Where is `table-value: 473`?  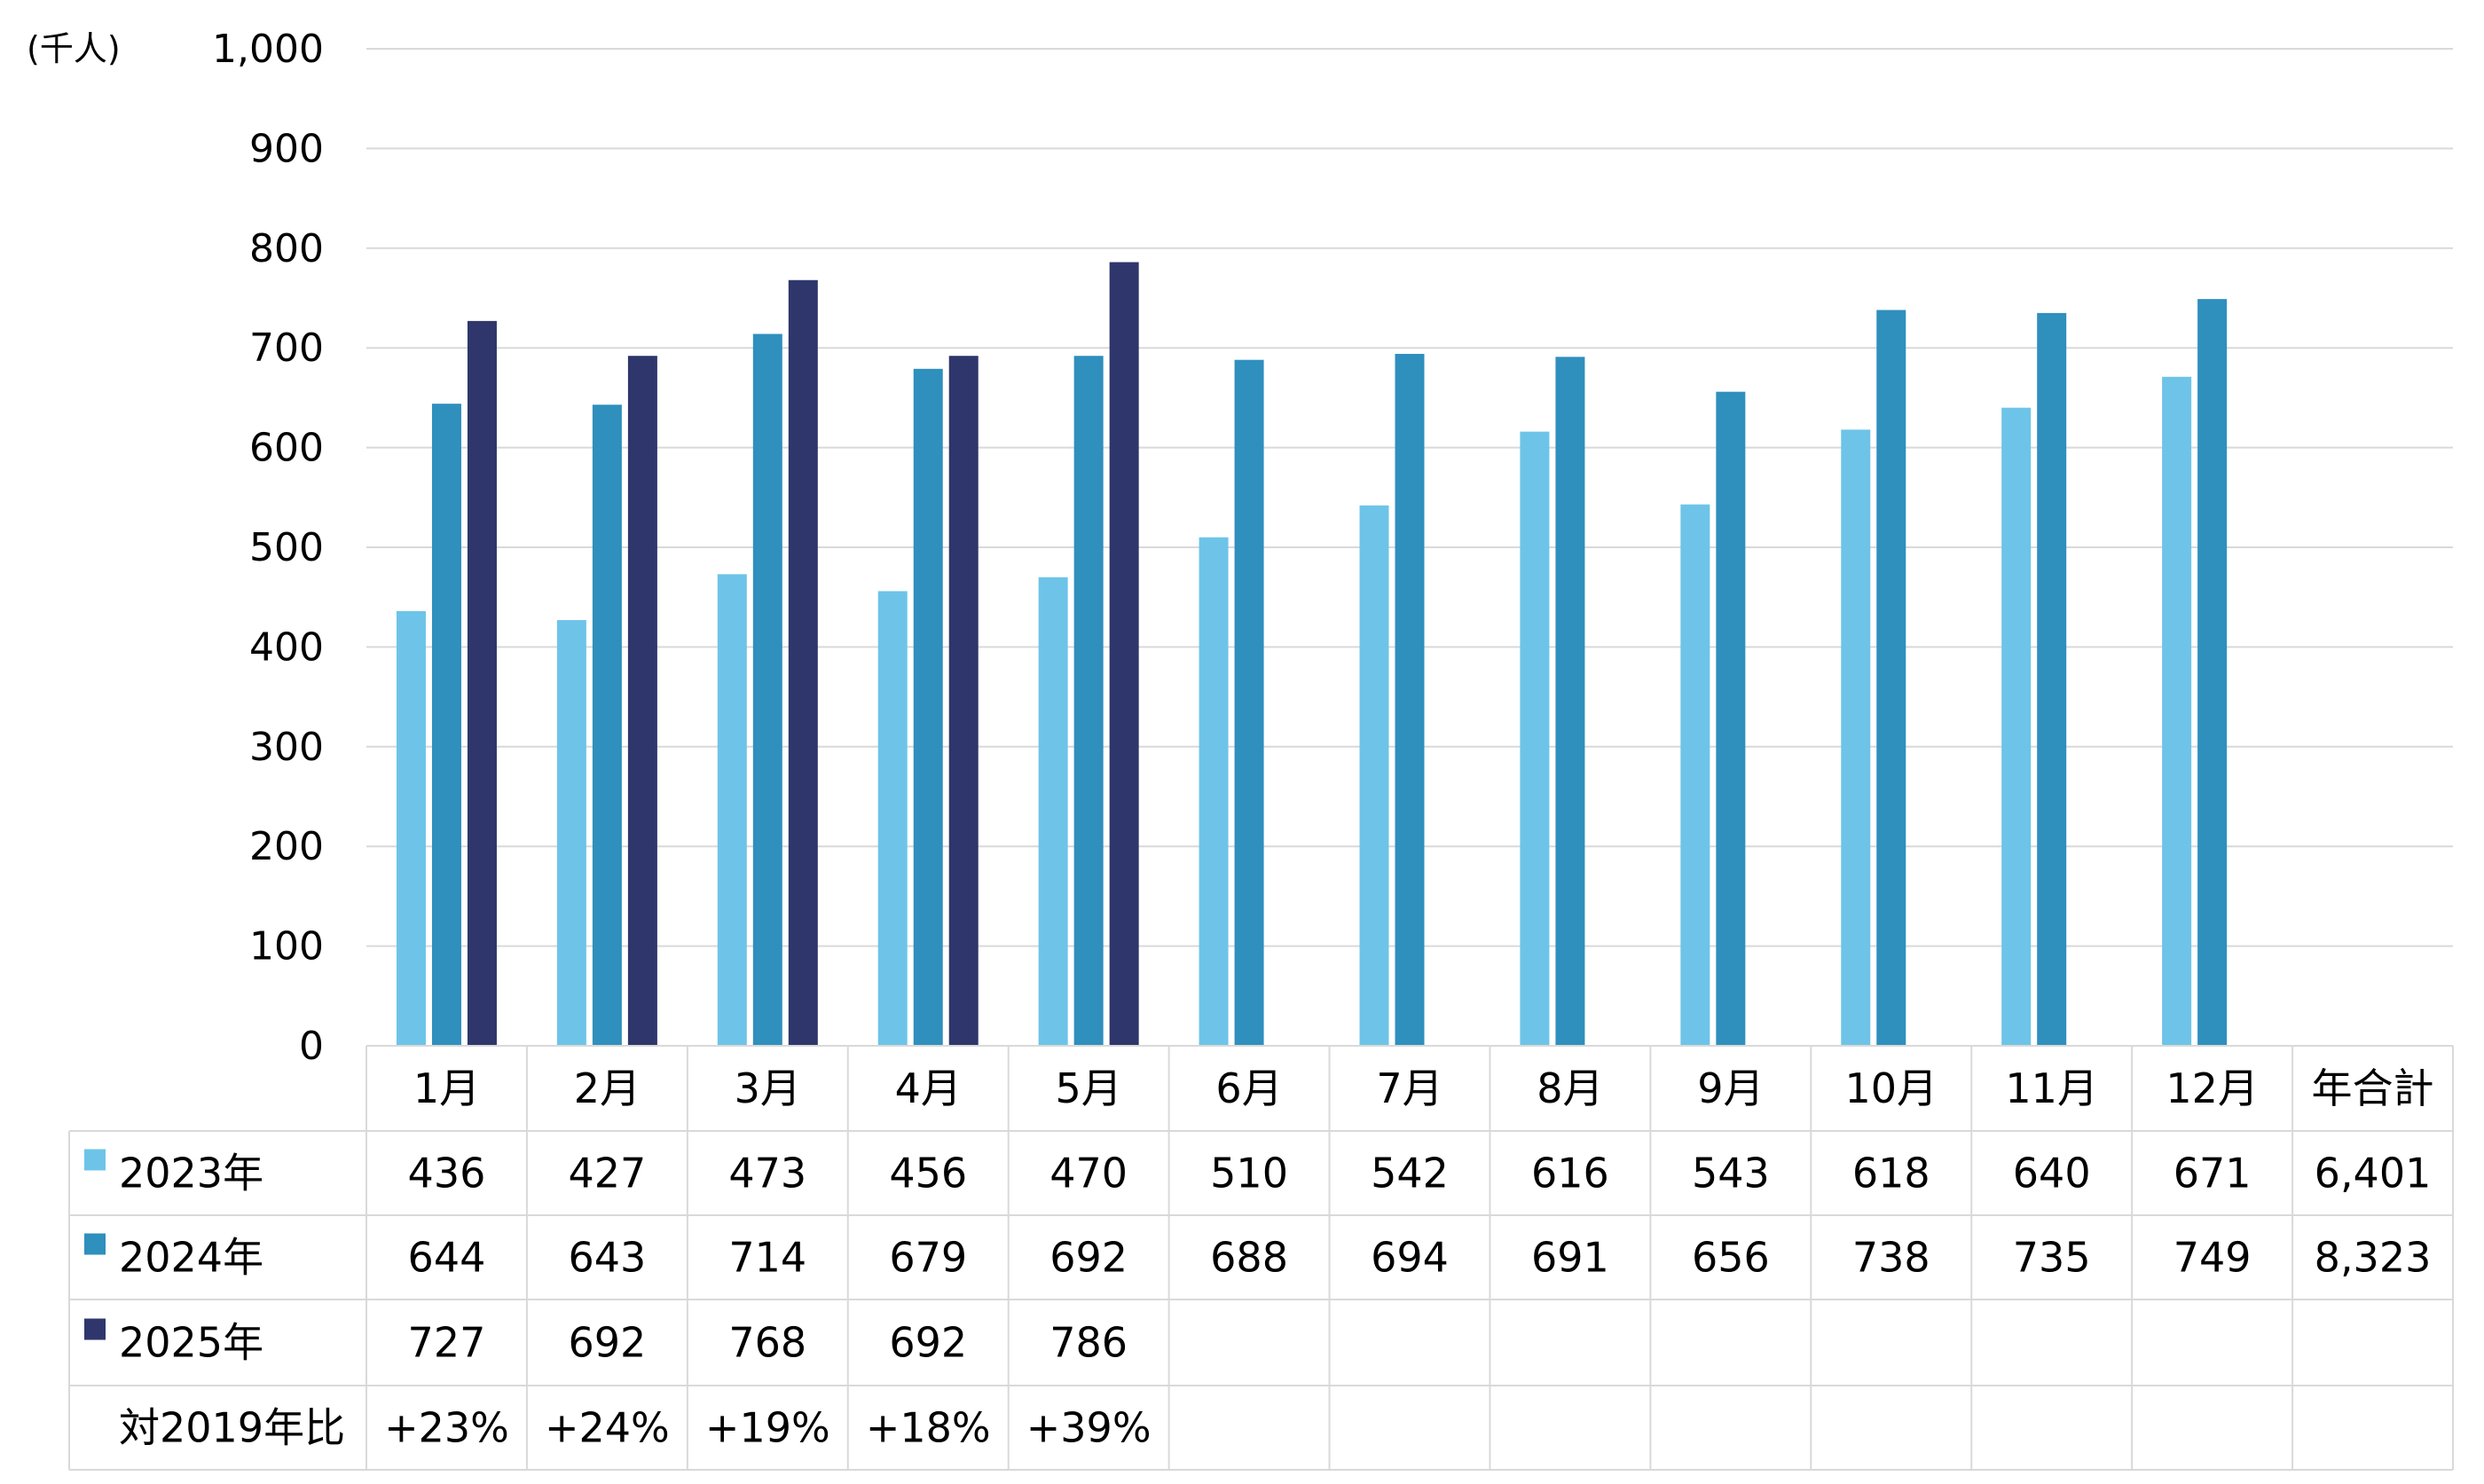 table-value: 473 is located at coordinates (767, 1173).